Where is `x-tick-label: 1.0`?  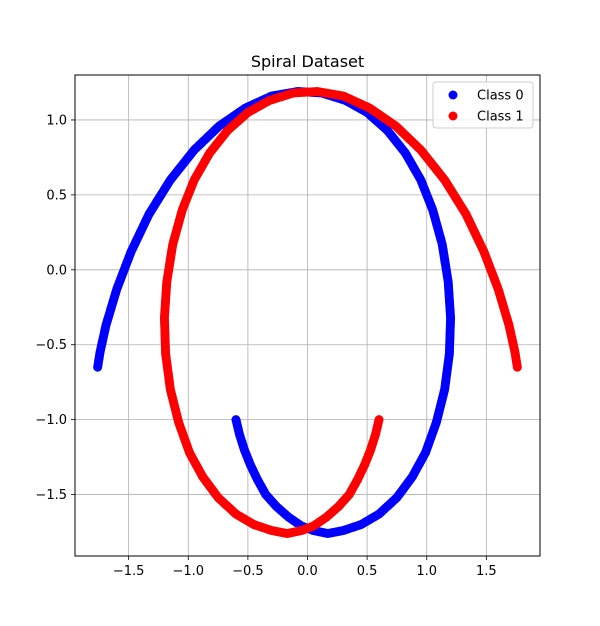
x-tick-label: 1.0 is located at coordinates (426, 571).